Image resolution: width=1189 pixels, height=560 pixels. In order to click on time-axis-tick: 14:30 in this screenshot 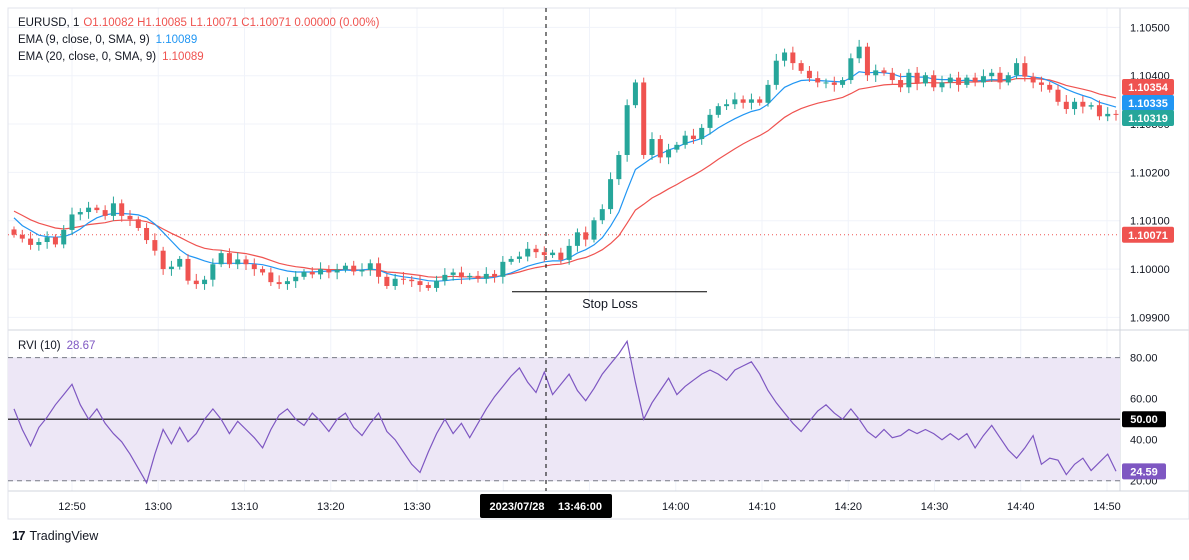, I will do `click(935, 507)`.